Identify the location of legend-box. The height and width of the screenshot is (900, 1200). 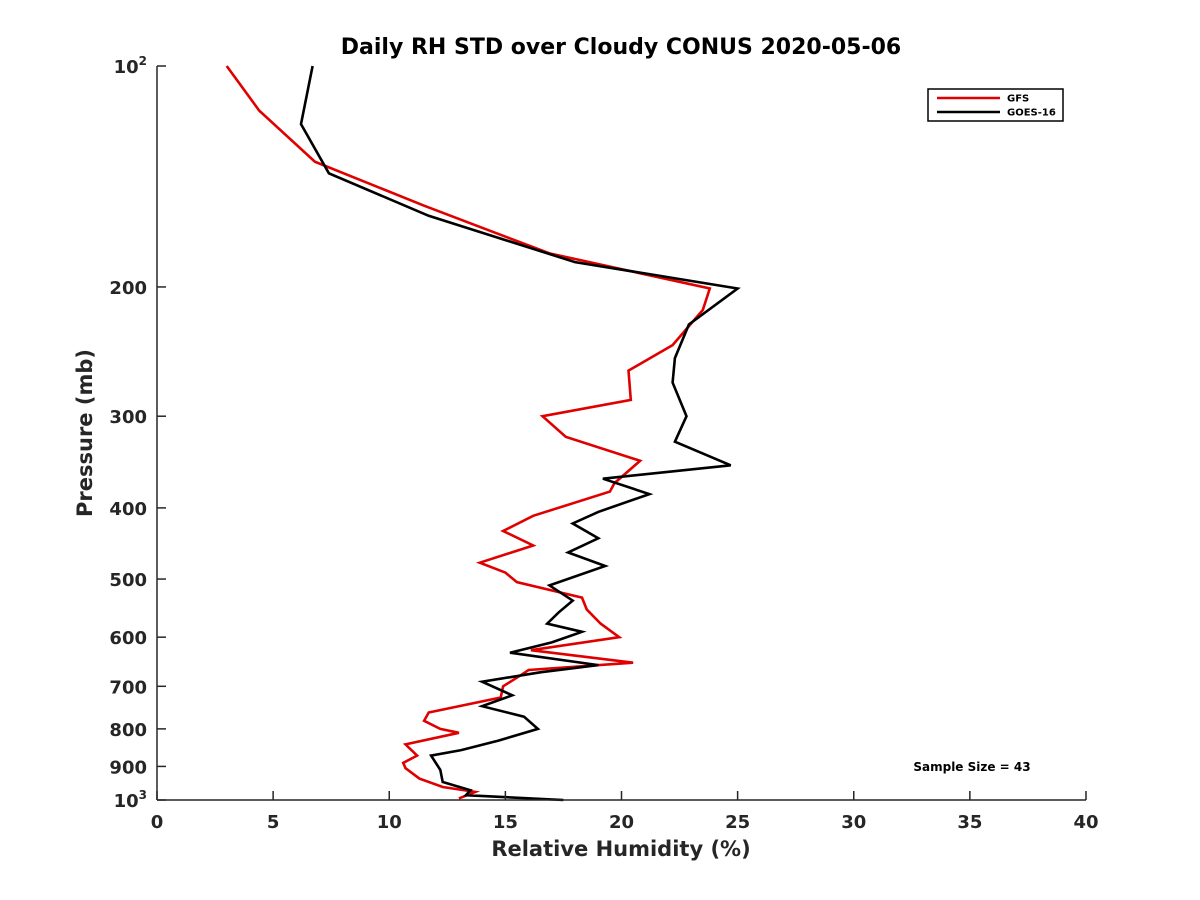
(995, 105).